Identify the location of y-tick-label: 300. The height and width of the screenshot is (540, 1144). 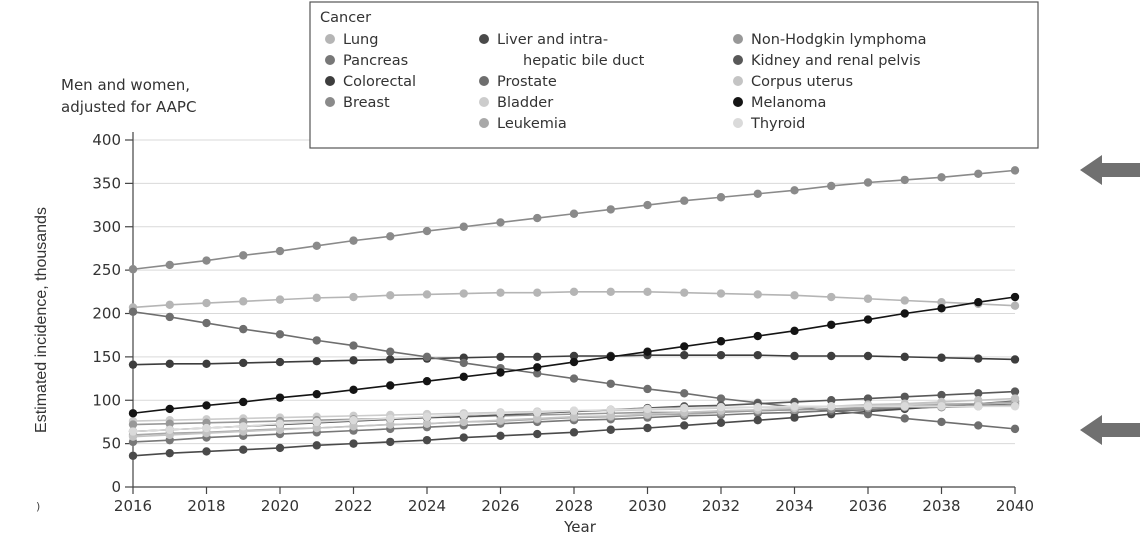
(106, 227).